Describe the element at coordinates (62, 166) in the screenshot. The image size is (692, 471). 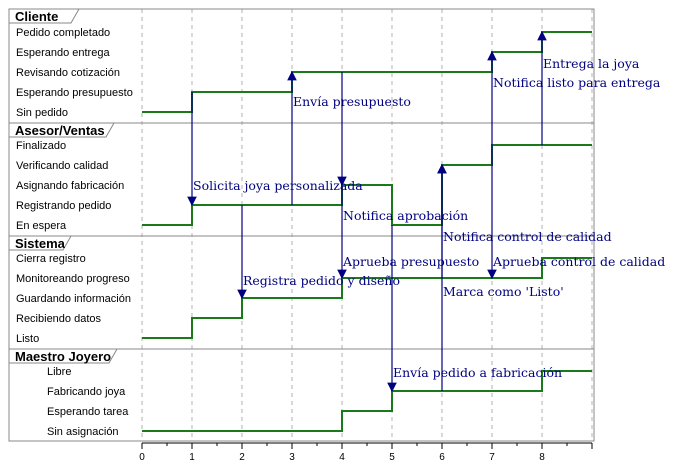
I see `state-label: Verificando calidad` at that location.